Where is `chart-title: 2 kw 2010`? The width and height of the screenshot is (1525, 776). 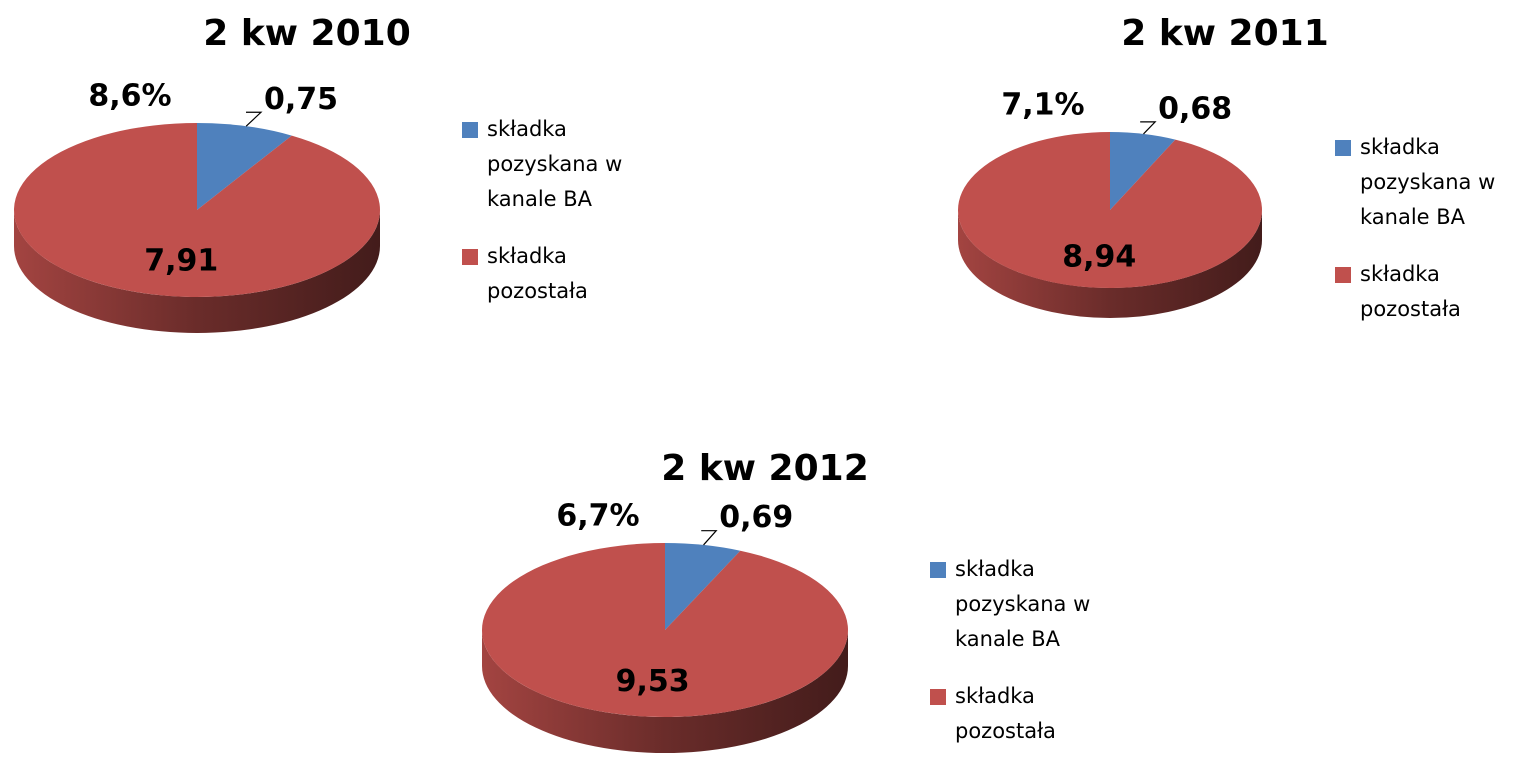 chart-title: 2 kw 2010 is located at coordinates (307, 33).